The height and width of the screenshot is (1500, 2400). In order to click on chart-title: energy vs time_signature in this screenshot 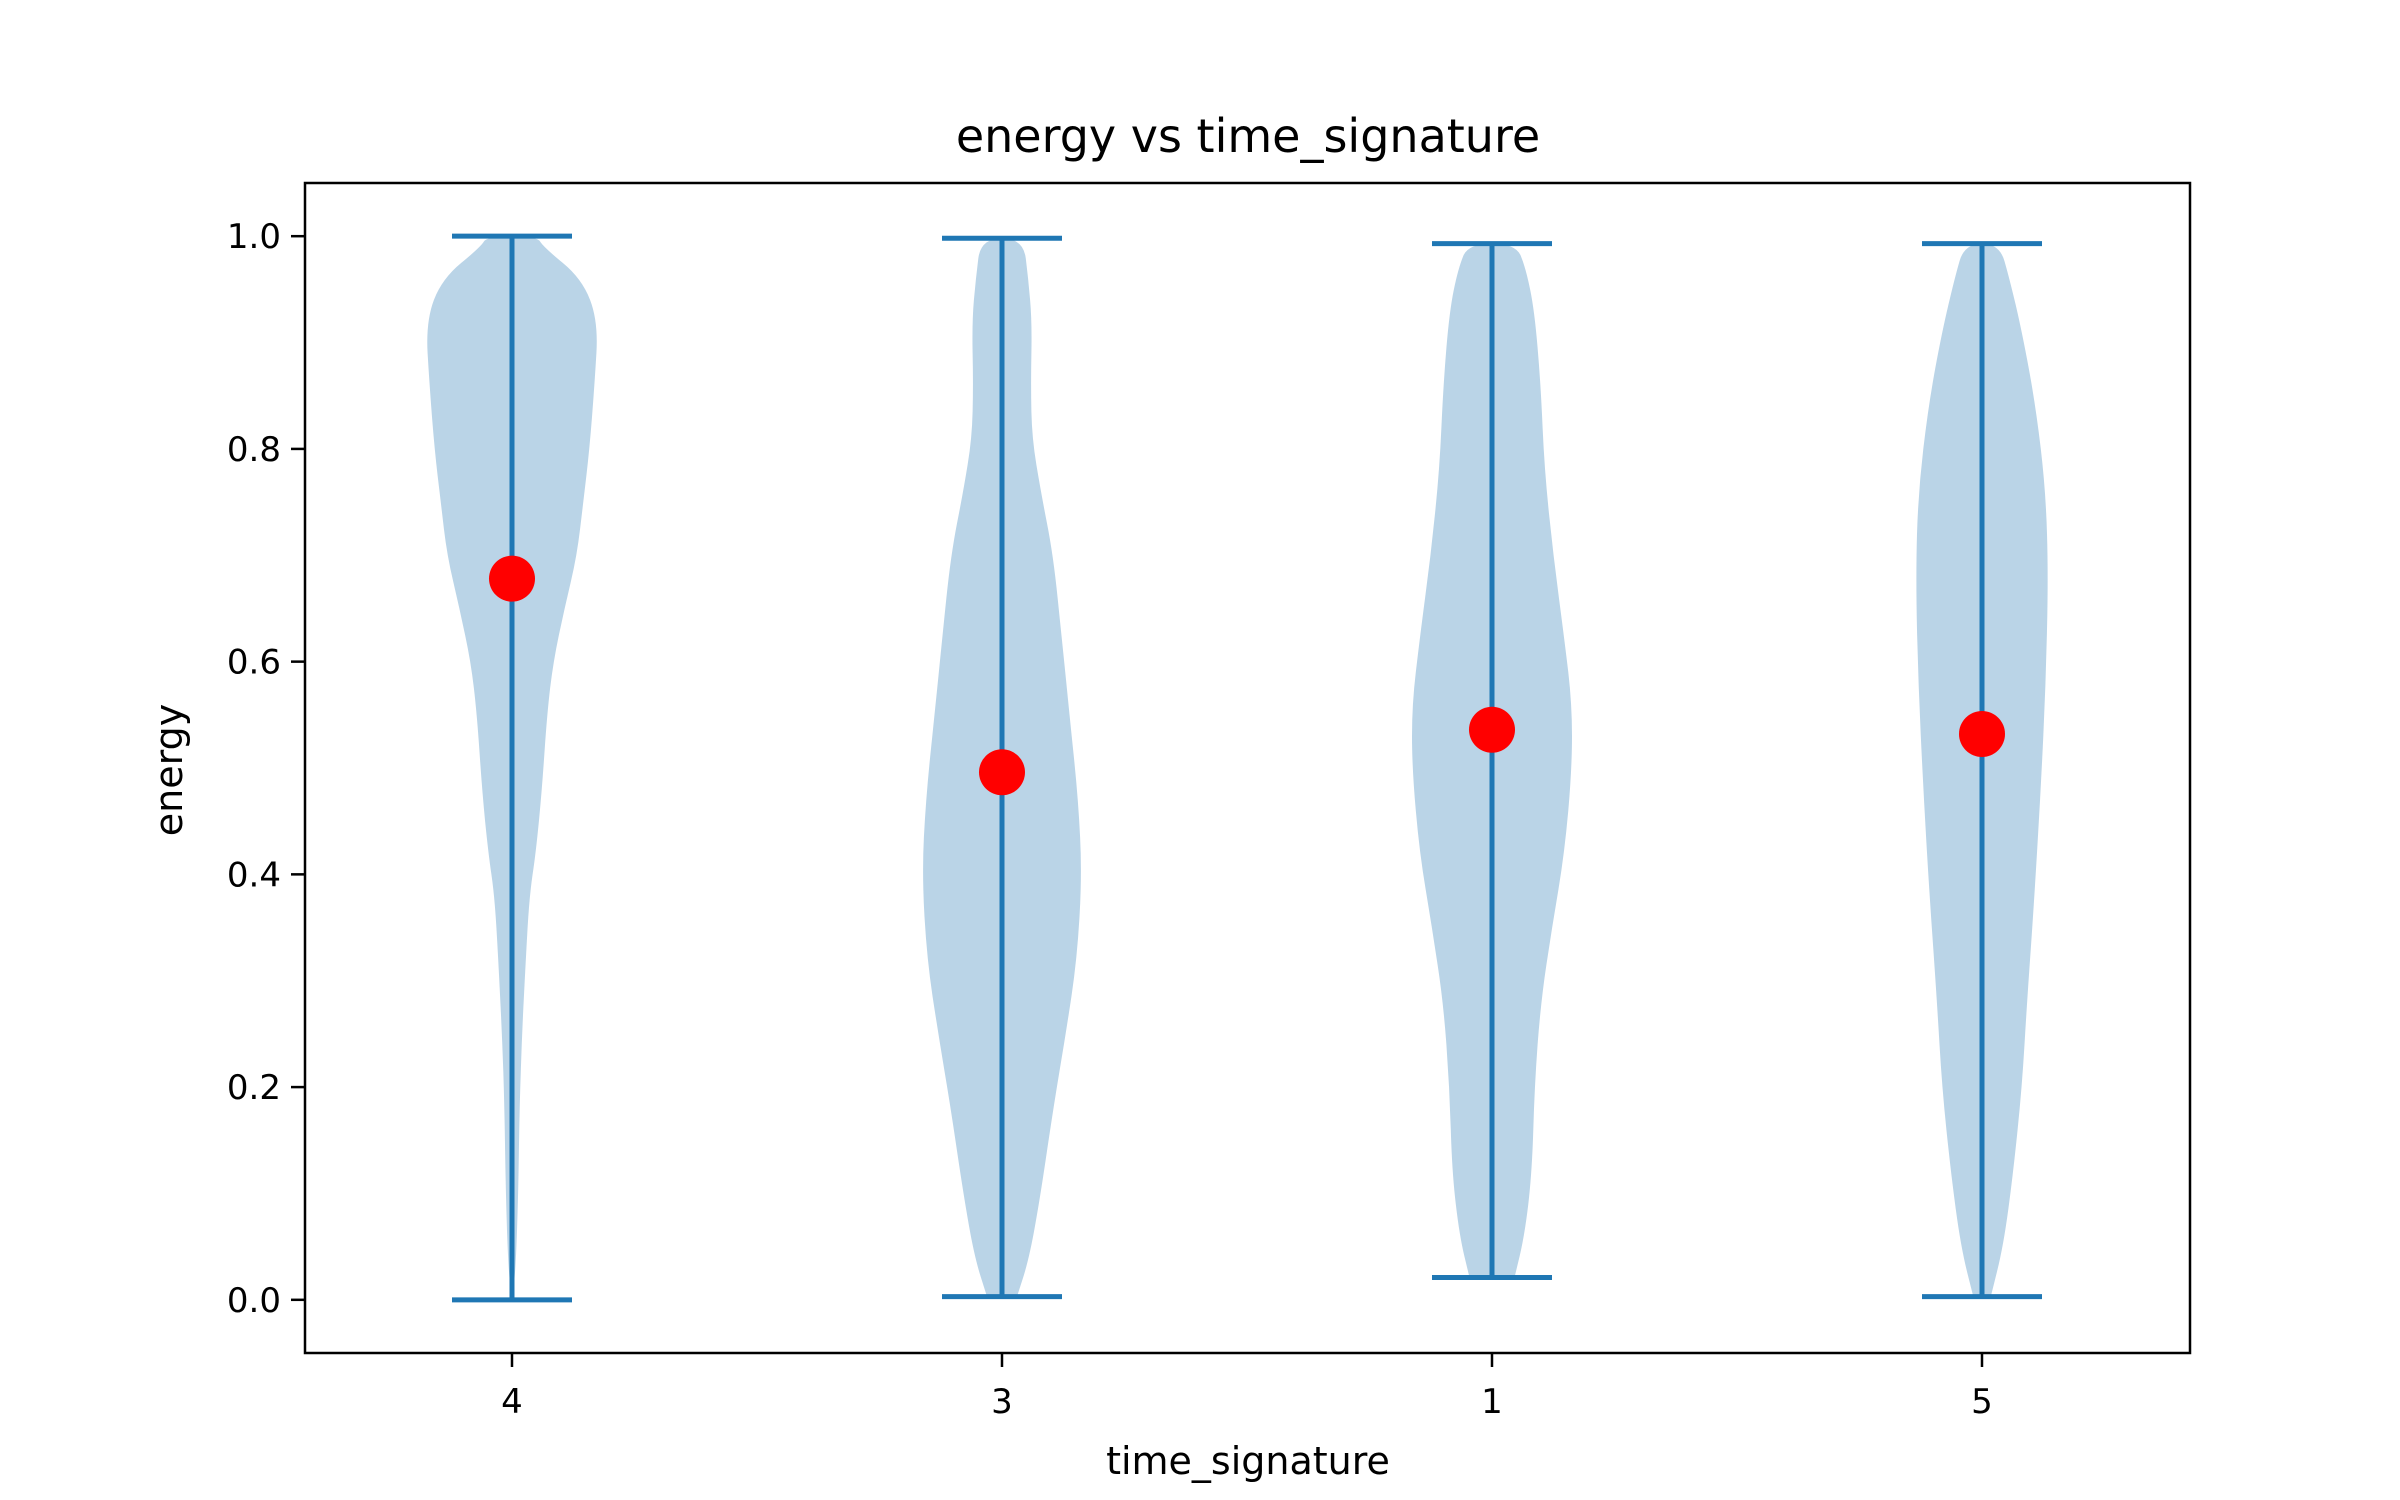, I will do `click(1248, 136)`.